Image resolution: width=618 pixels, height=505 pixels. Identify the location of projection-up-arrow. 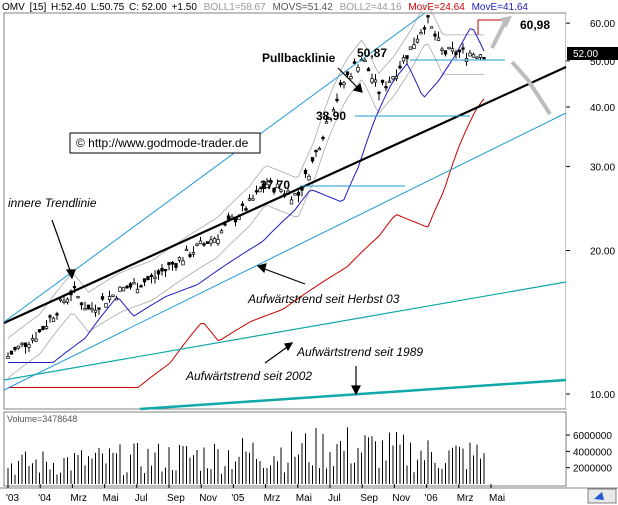
(498, 35).